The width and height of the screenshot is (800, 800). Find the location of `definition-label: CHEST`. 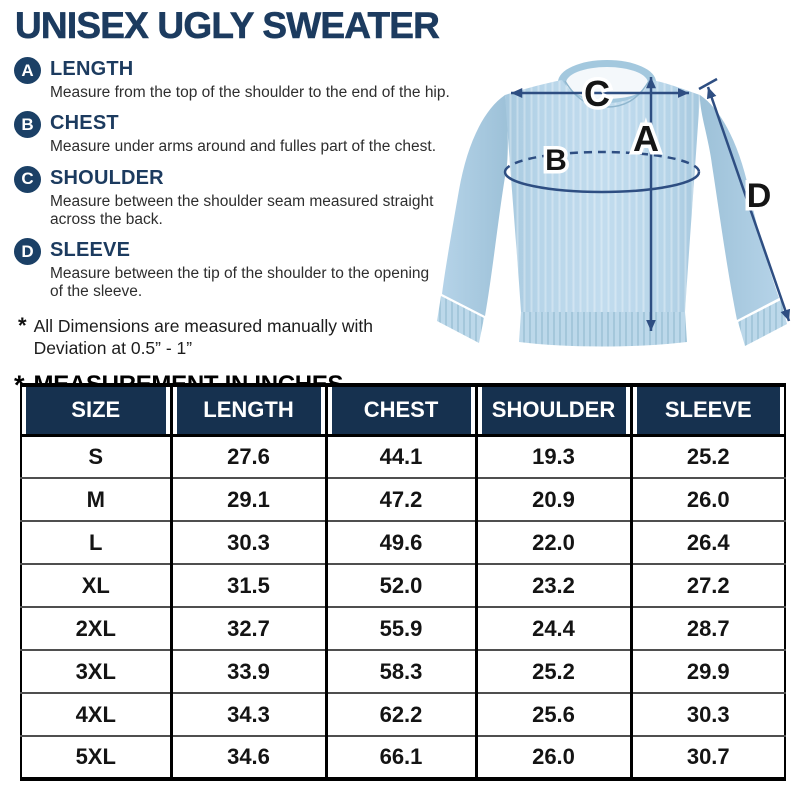

definition-label: CHEST is located at coordinates (84, 123).